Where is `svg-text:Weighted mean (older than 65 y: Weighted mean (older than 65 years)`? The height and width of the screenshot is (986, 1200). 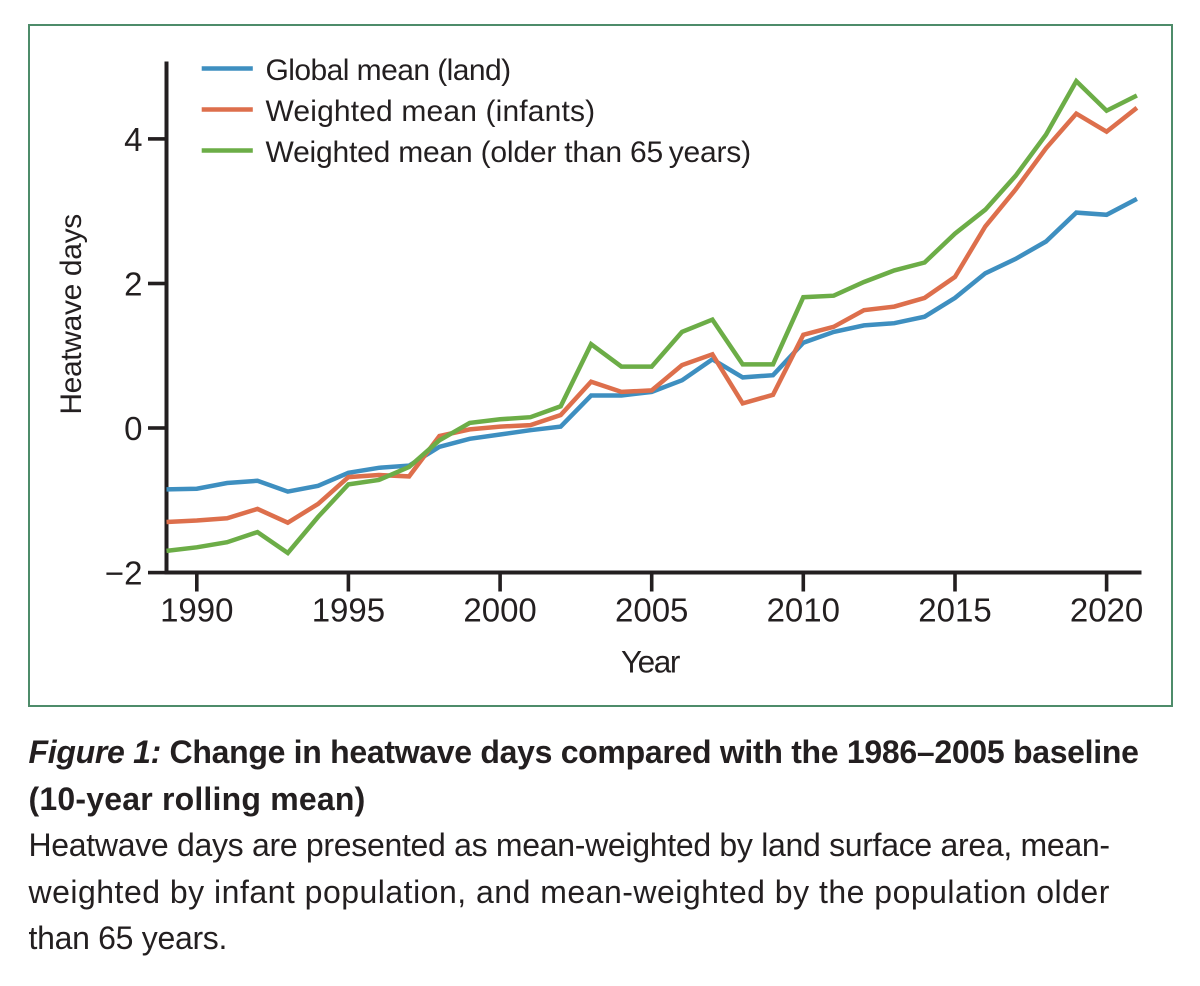
svg-text:Weighted mean (older than 65 y: Weighted mean (older than 65 years) is located at coordinates (508, 152).